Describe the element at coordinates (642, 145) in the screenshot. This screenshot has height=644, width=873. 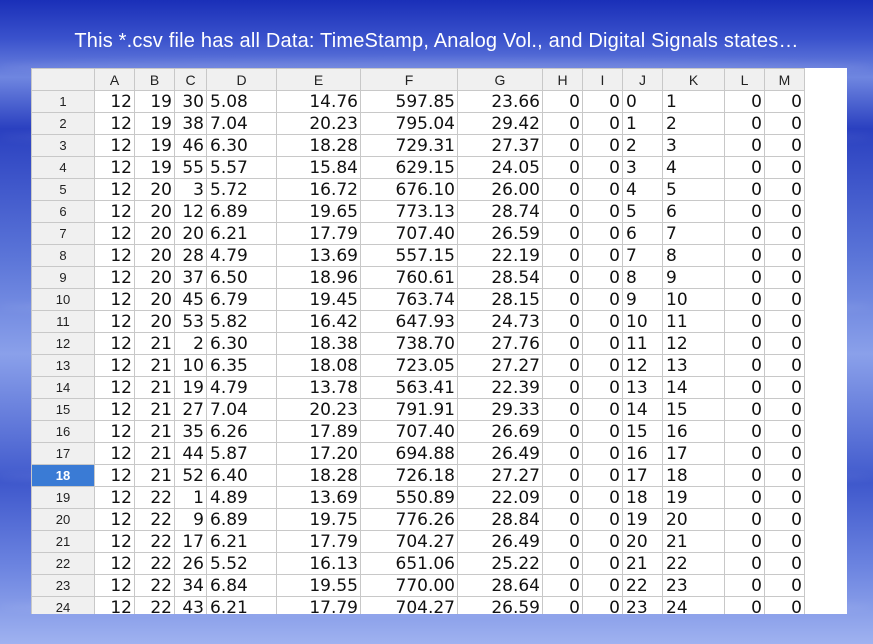
I see `table-cell: 2` at that location.